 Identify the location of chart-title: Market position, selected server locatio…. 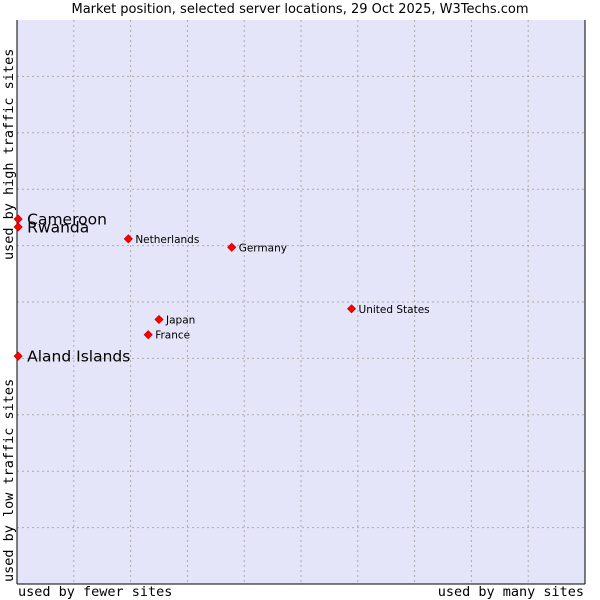
(300, 9).